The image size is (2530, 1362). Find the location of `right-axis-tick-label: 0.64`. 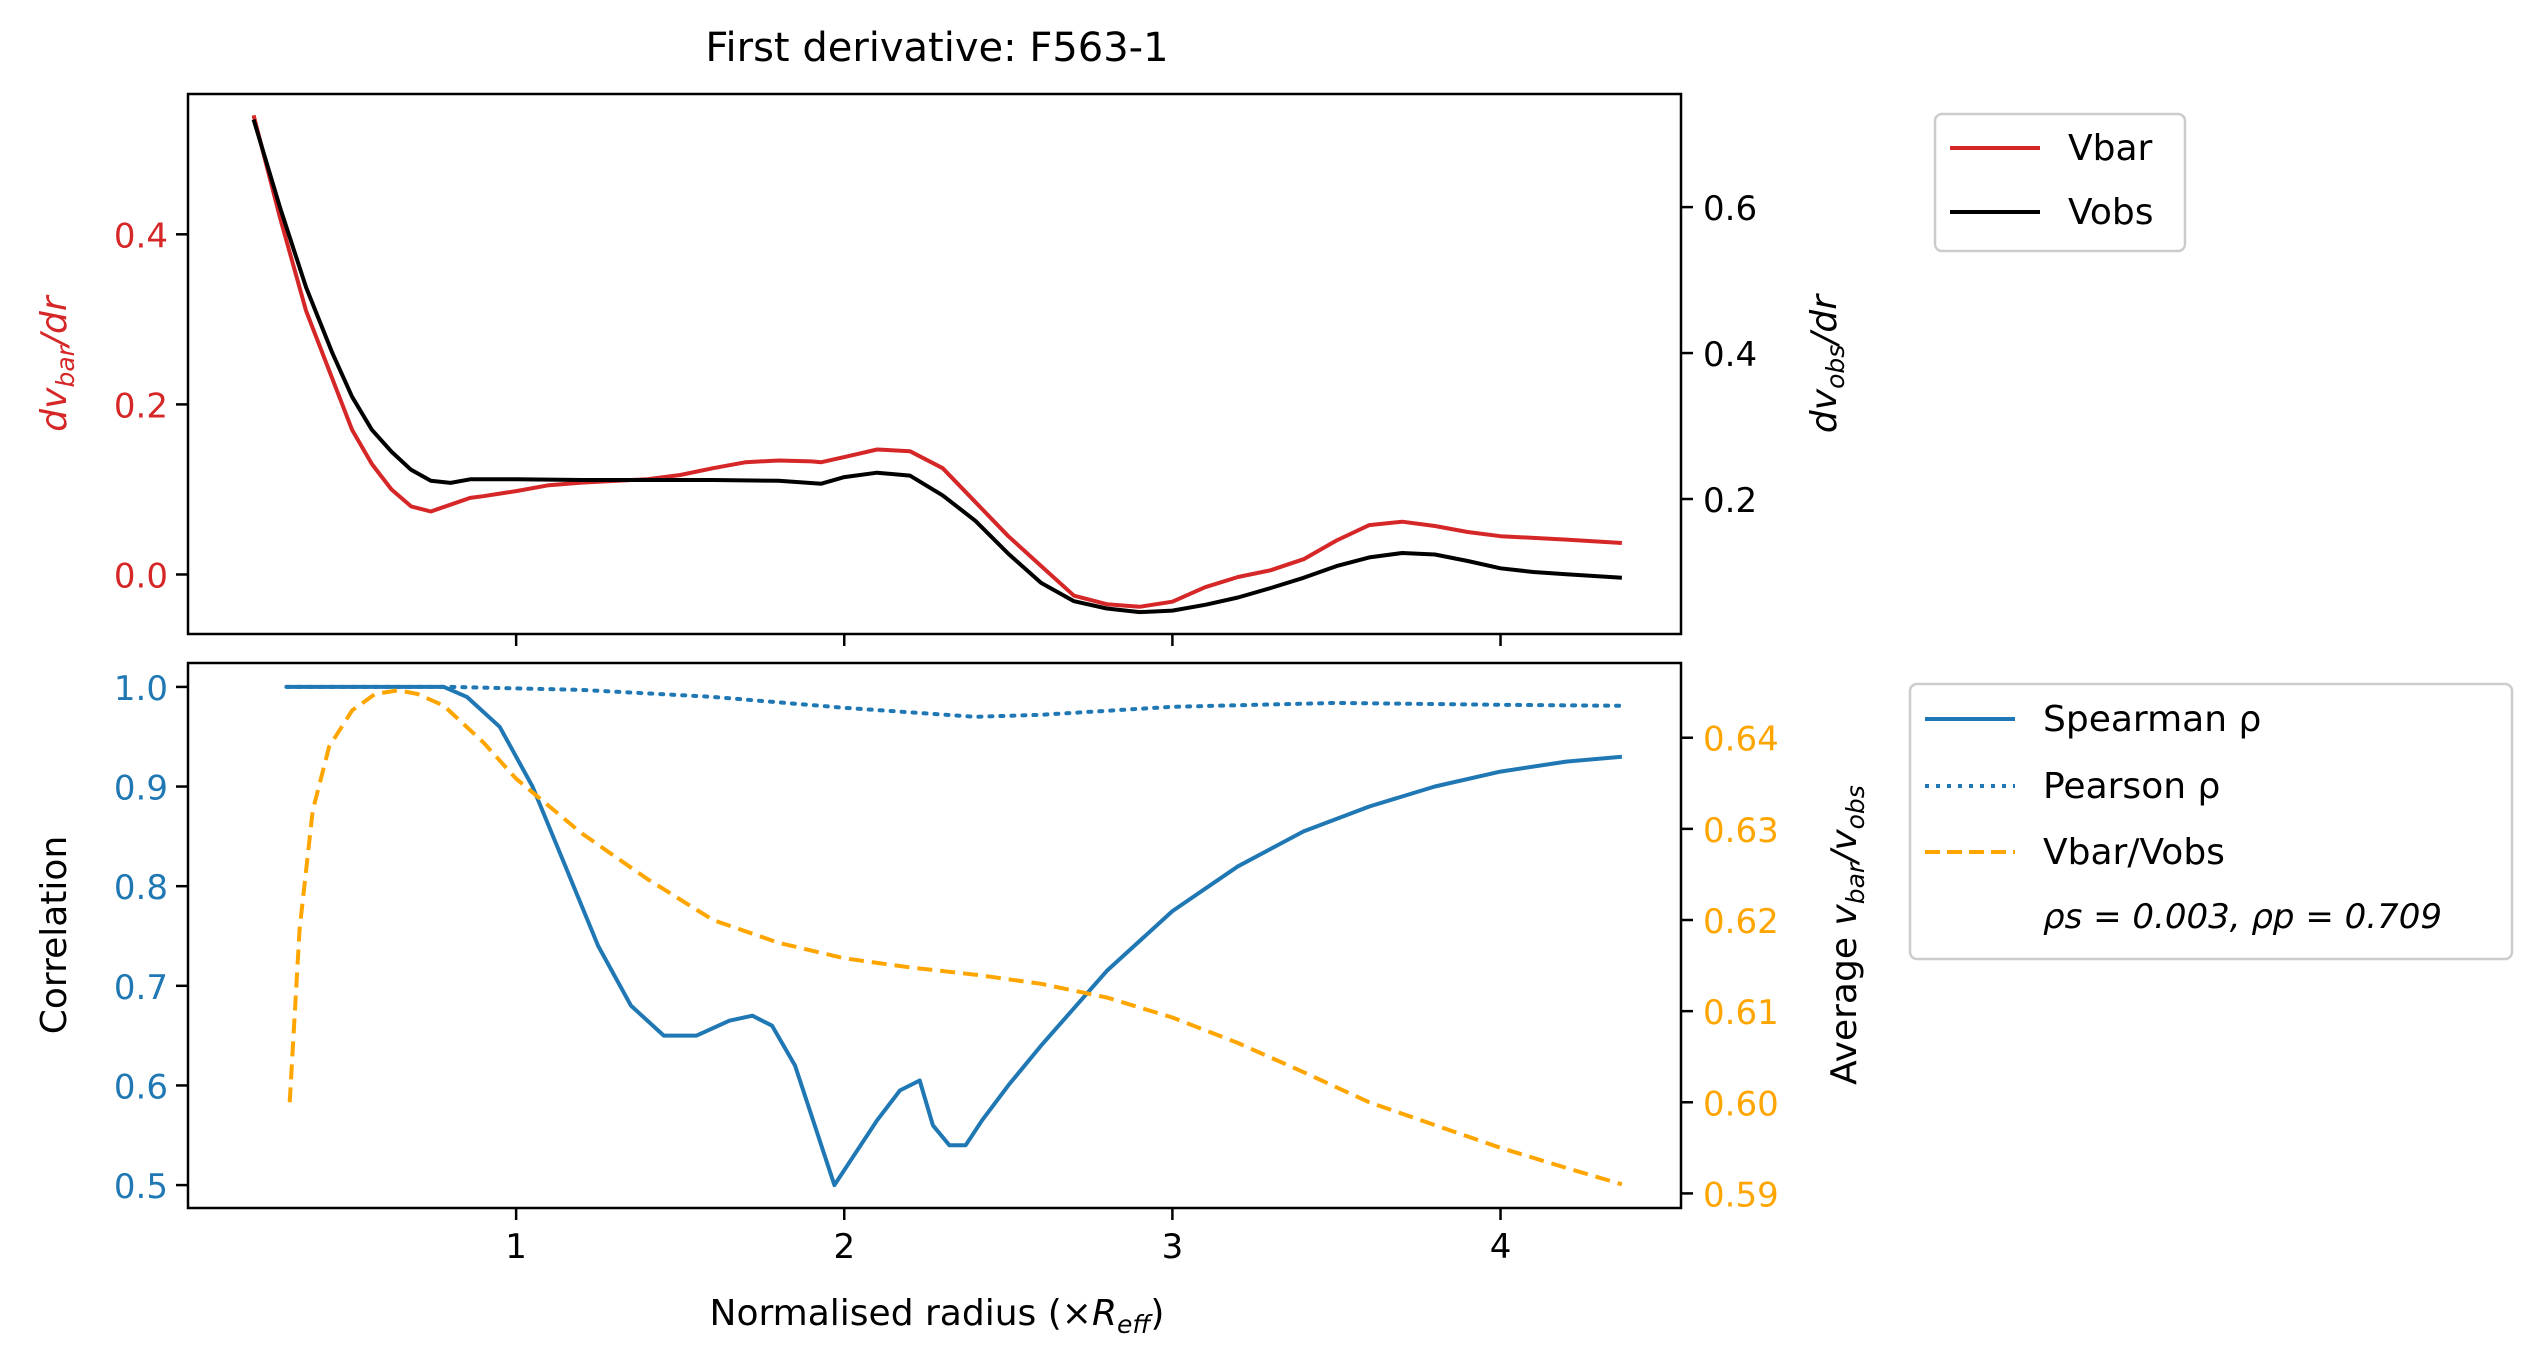

right-axis-tick-label: 0.64 is located at coordinates (1741, 740).